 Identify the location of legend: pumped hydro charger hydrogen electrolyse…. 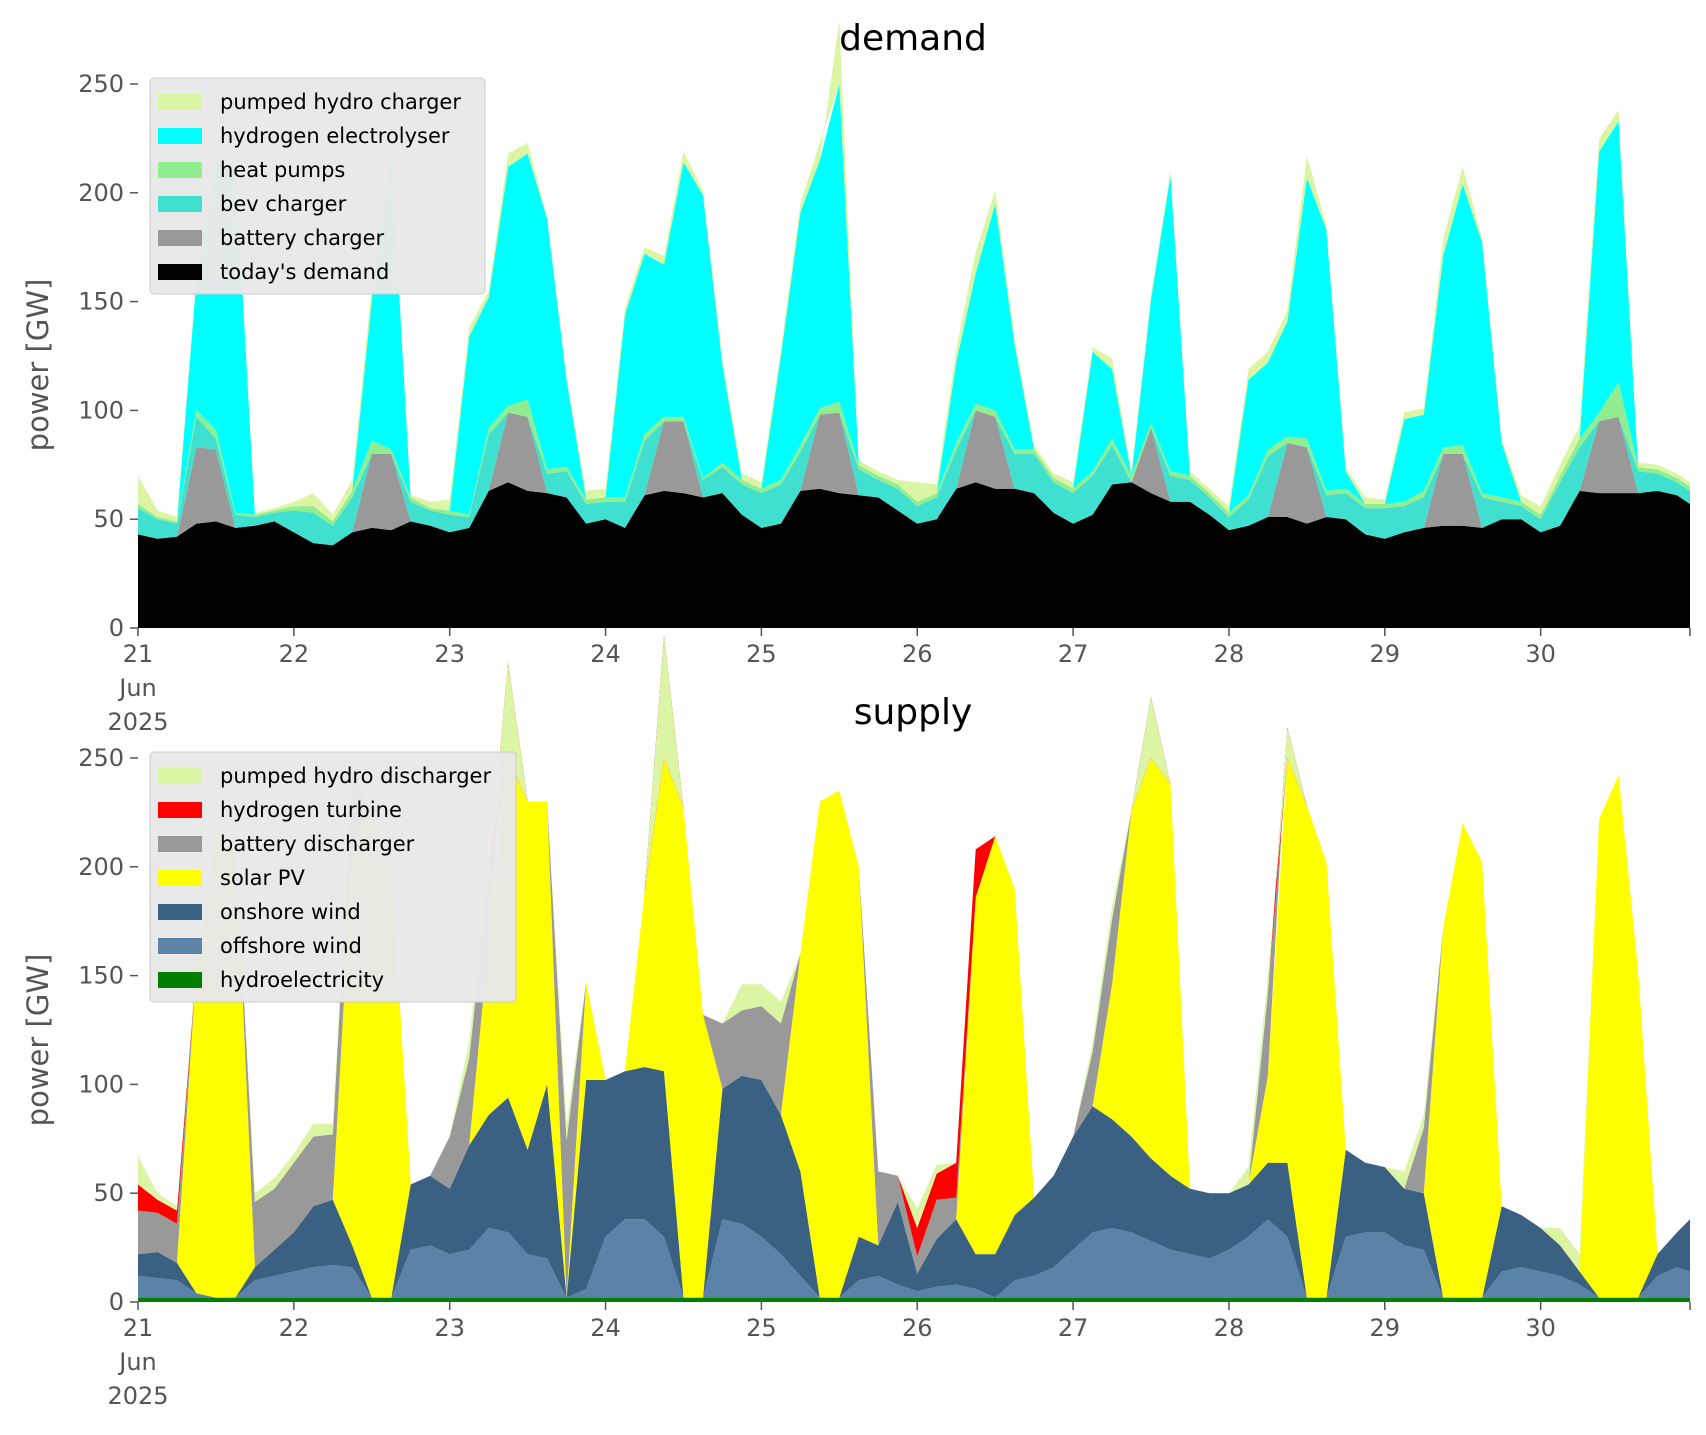
(317, 186).